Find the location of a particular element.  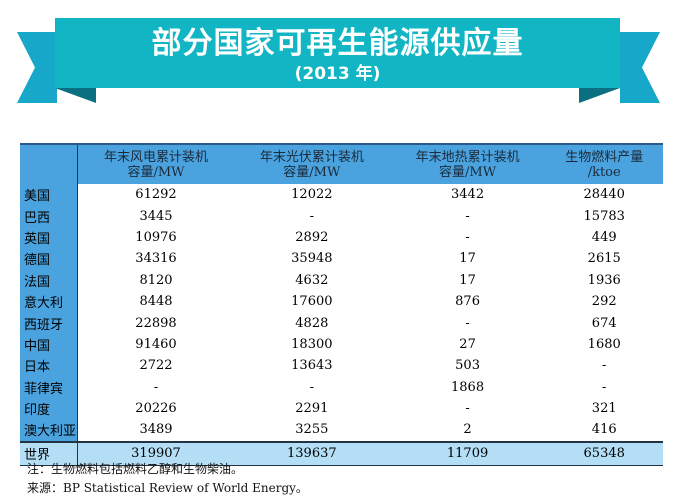

value-cell: 321 is located at coordinates (604, 409).